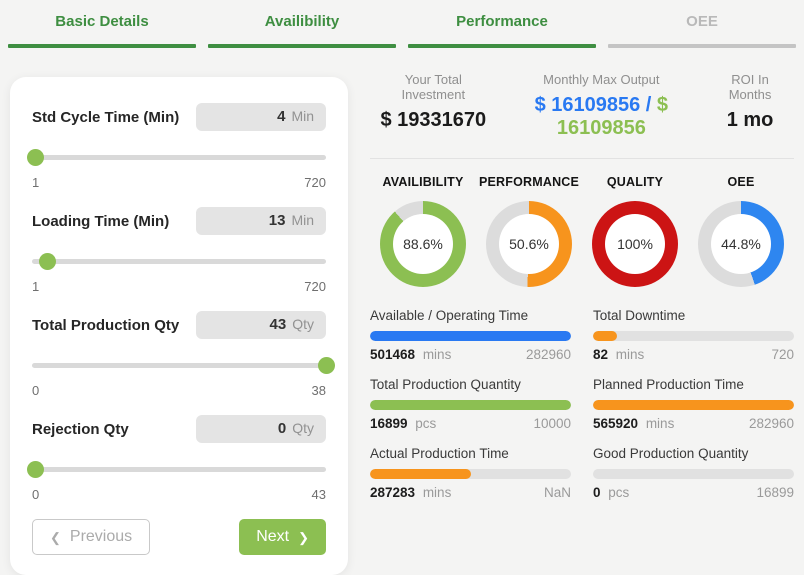  Describe the element at coordinates (601, 354) in the screenshot. I see `metric-value: 82` at that location.